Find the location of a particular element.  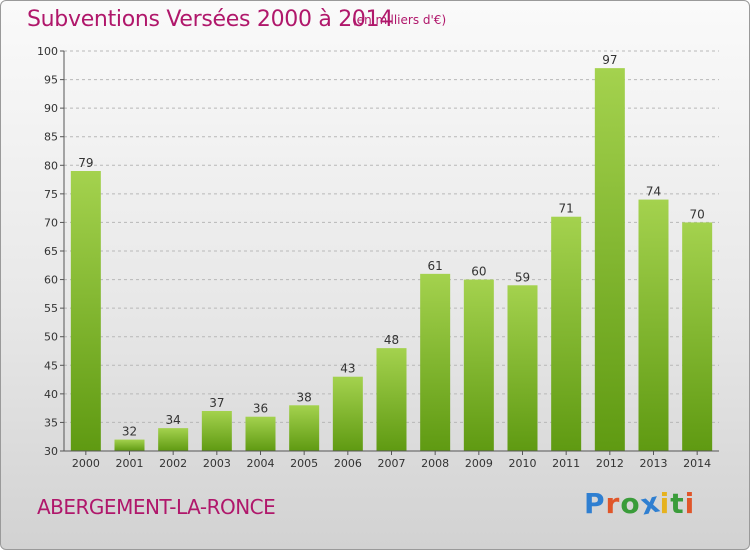

x-tick-label: 2007 is located at coordinates (392, 463).